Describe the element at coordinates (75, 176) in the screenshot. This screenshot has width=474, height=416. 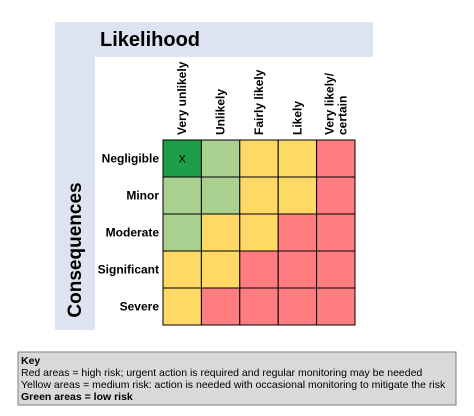
I see `side-band` at that location.